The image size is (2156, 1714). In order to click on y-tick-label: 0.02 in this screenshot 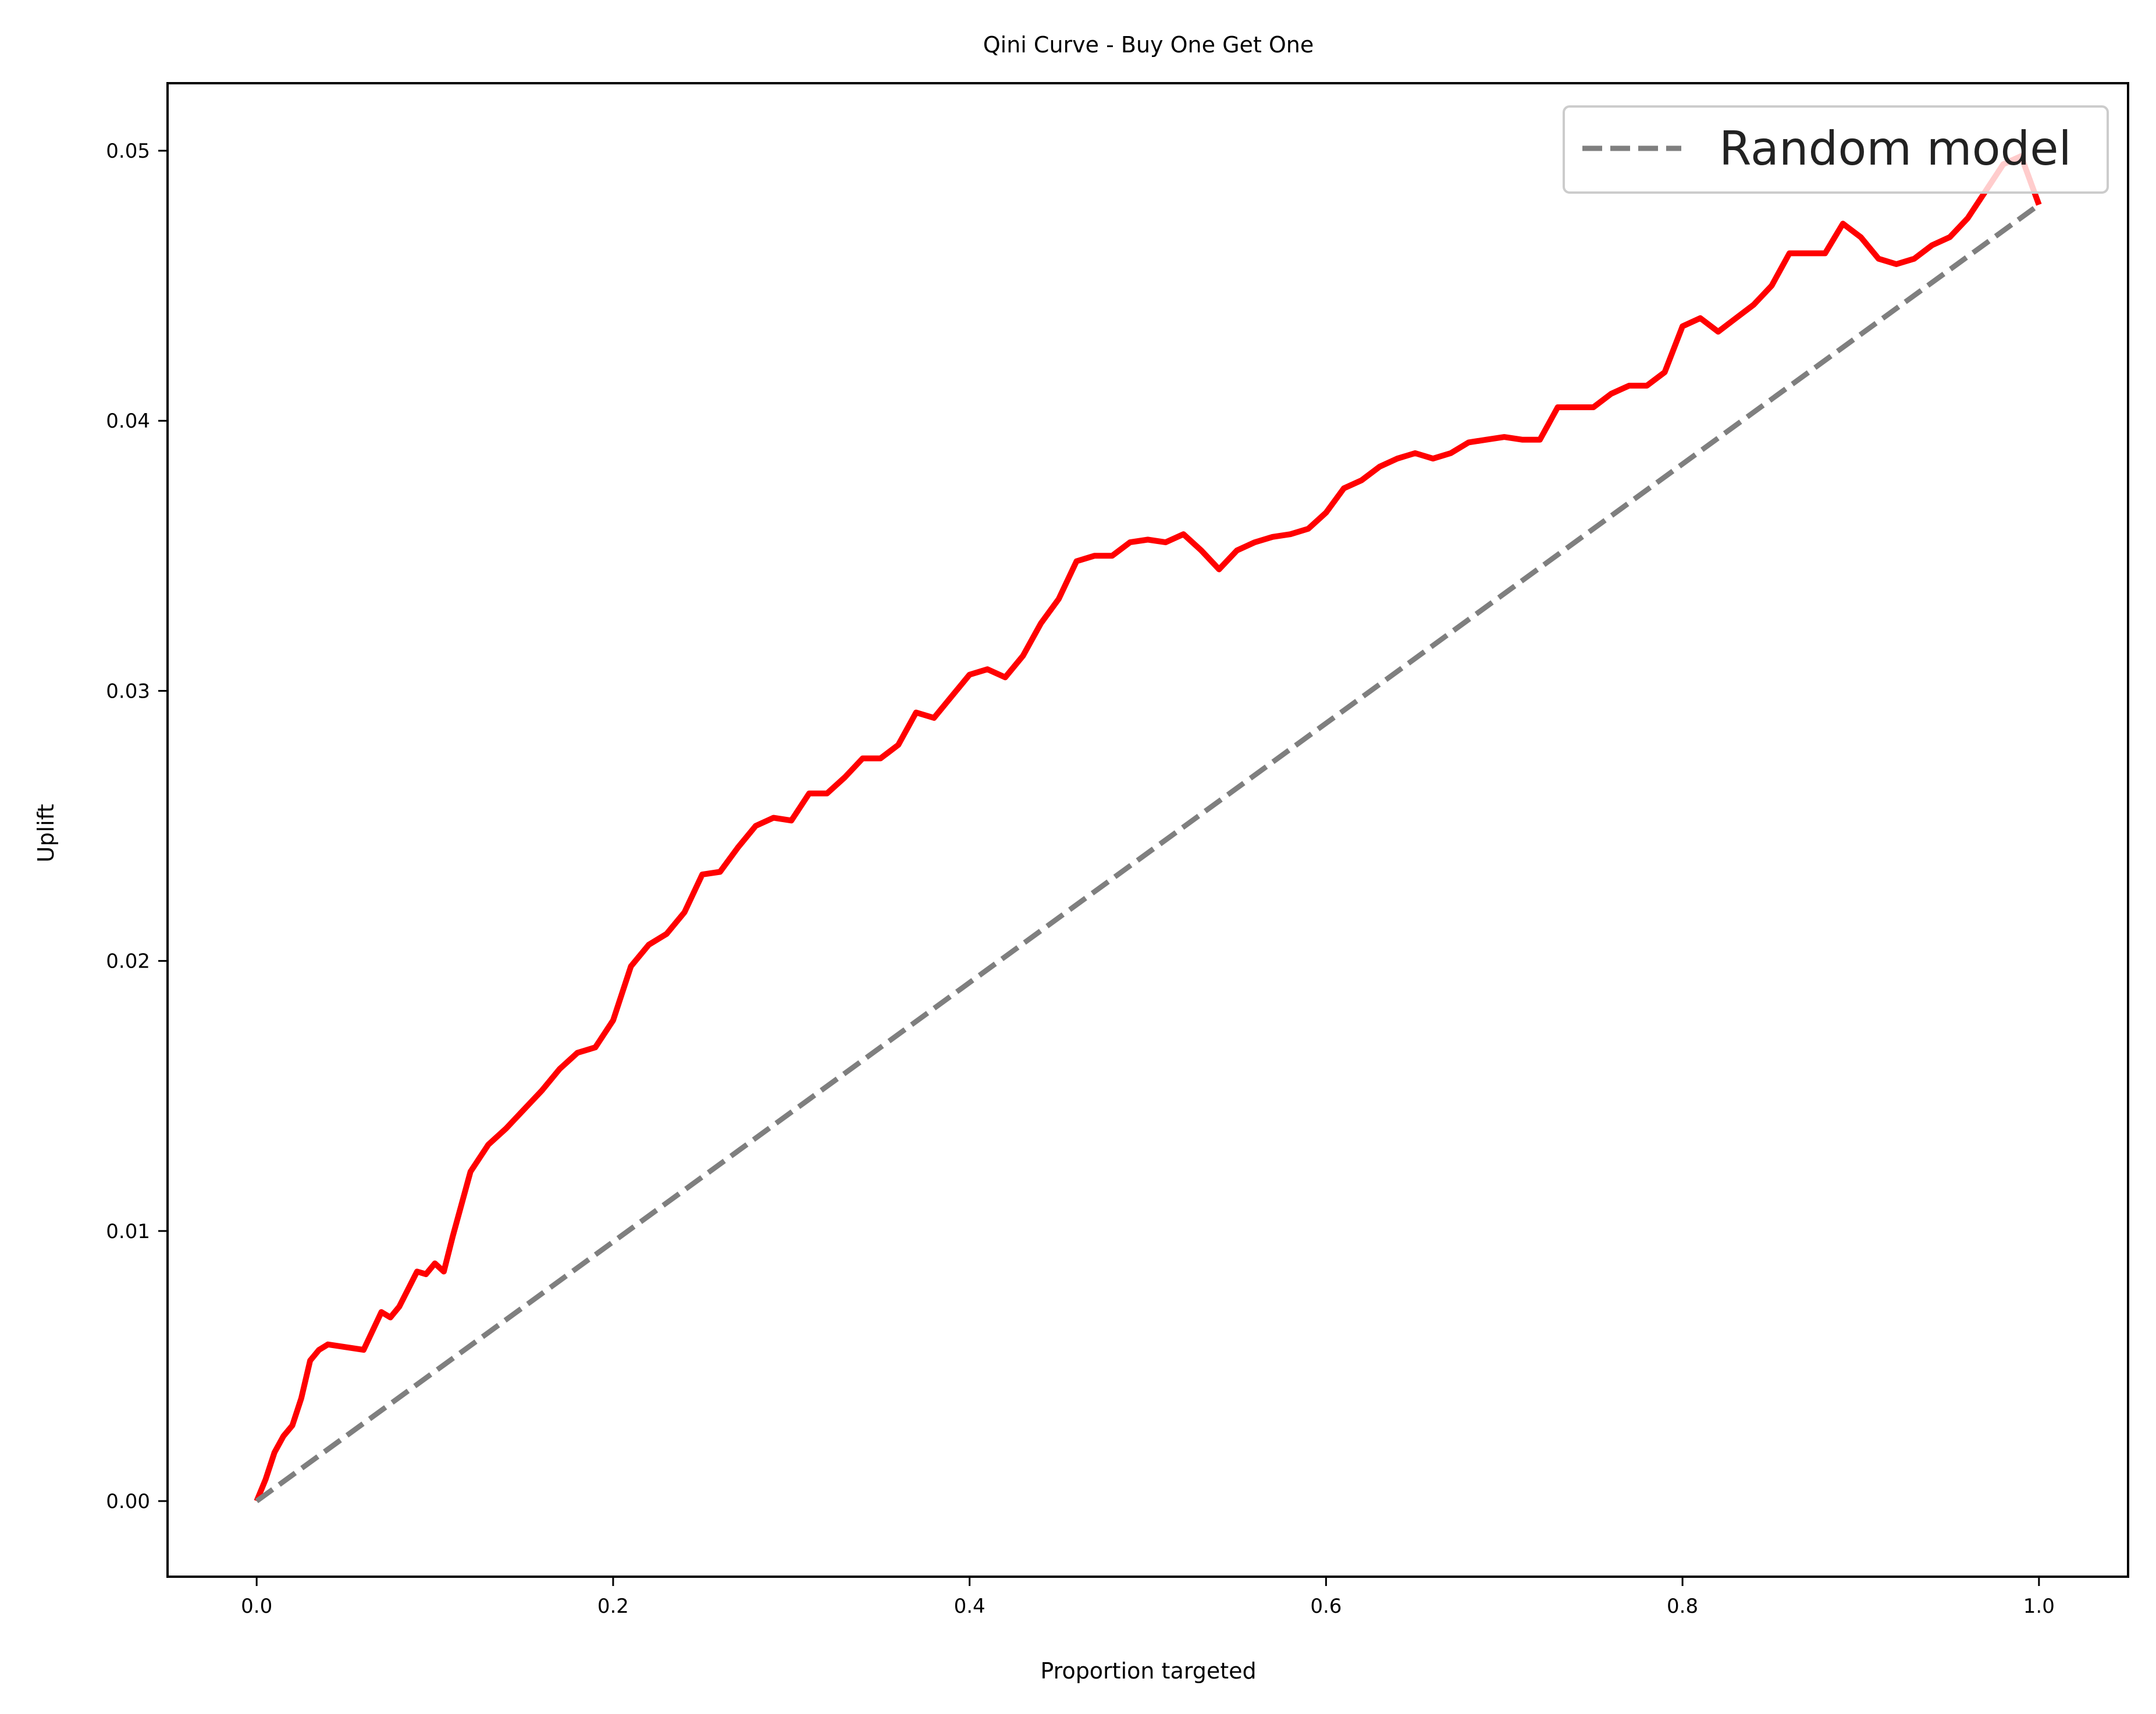, I will do `click(128, 961)`.